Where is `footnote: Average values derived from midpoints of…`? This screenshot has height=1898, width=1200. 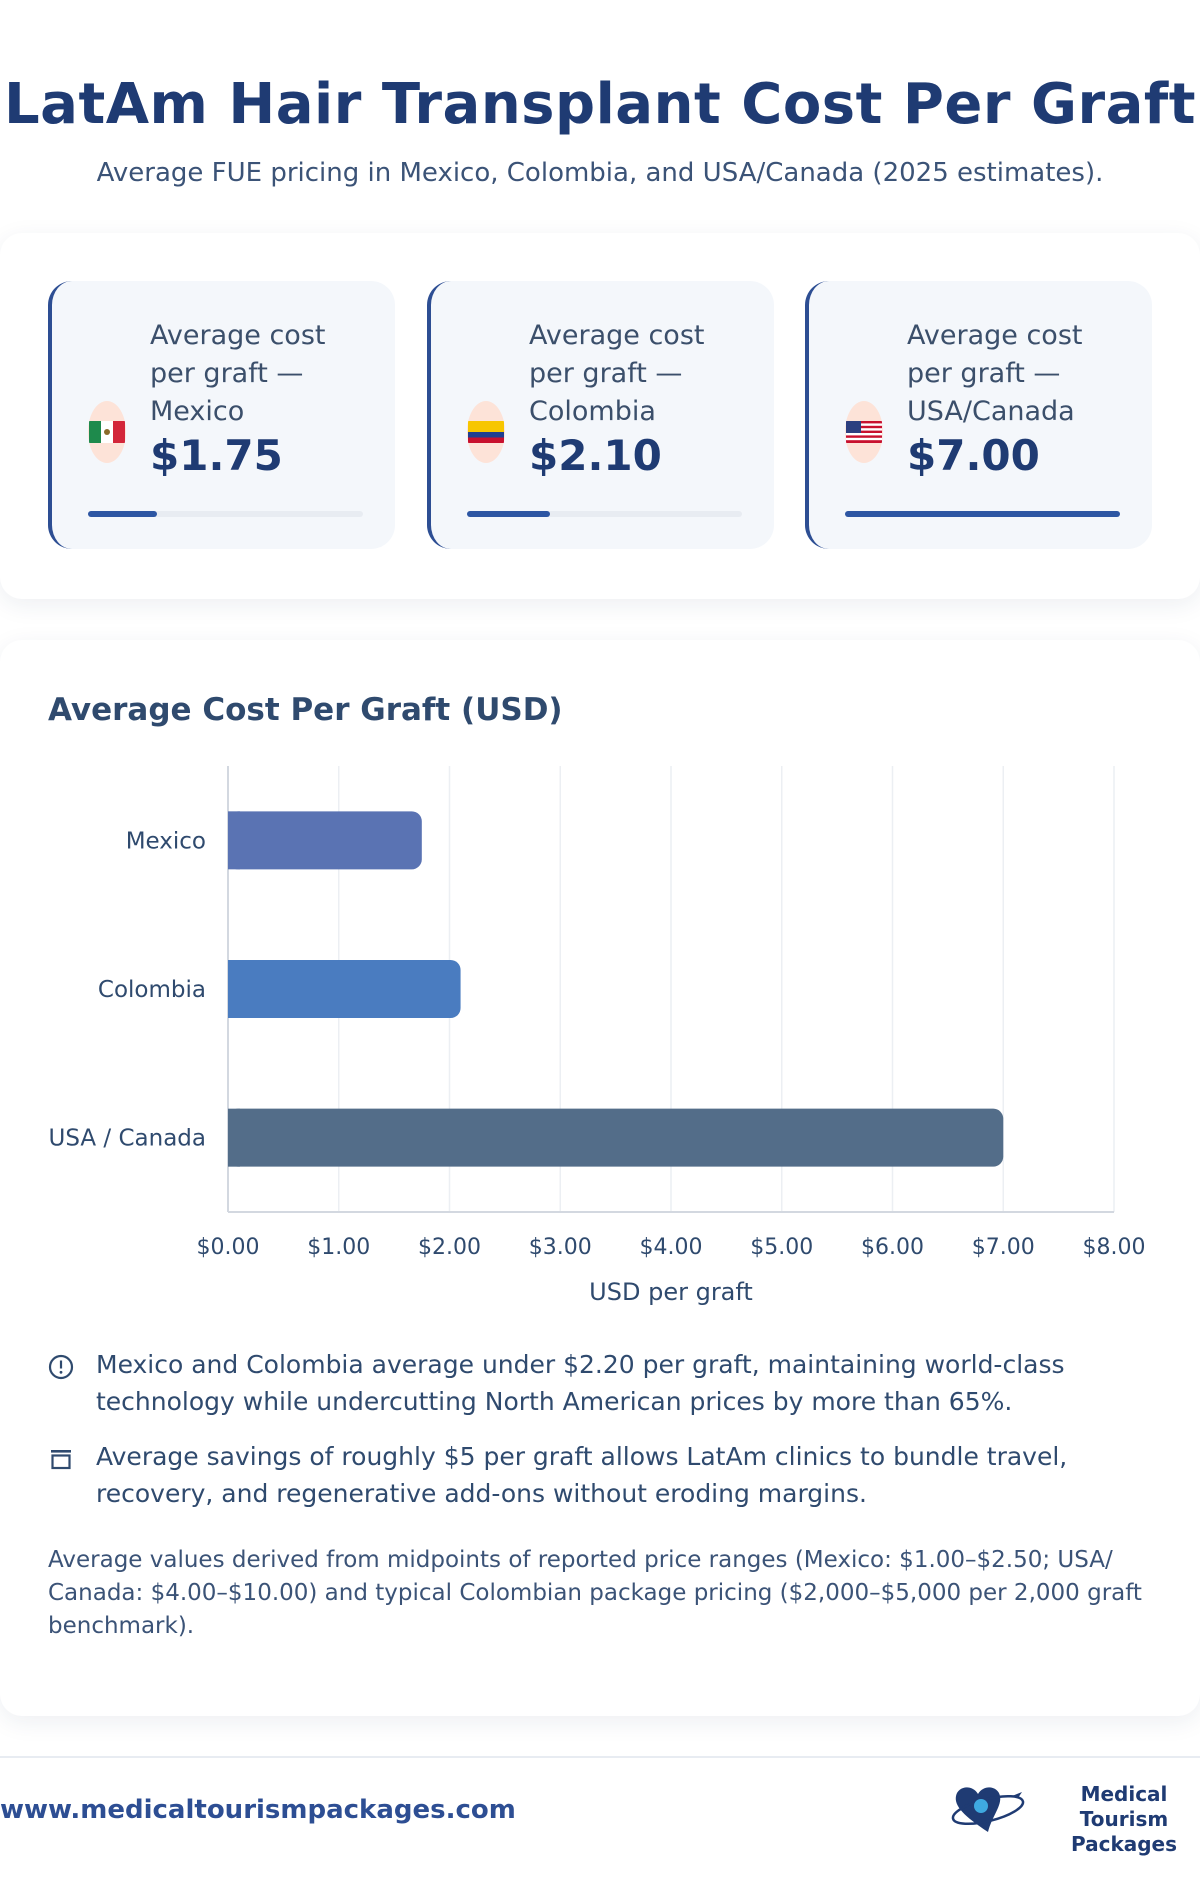
footnote: Average values derived from midpoints of… is located at coordinates (595, 1593).